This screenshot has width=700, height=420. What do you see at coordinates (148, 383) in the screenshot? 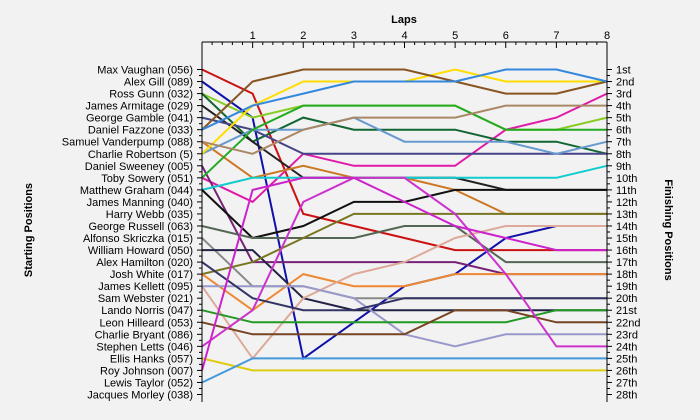
I see `starting-position-label: Lewis Taylor (052)` at bounding box center [148, 383].